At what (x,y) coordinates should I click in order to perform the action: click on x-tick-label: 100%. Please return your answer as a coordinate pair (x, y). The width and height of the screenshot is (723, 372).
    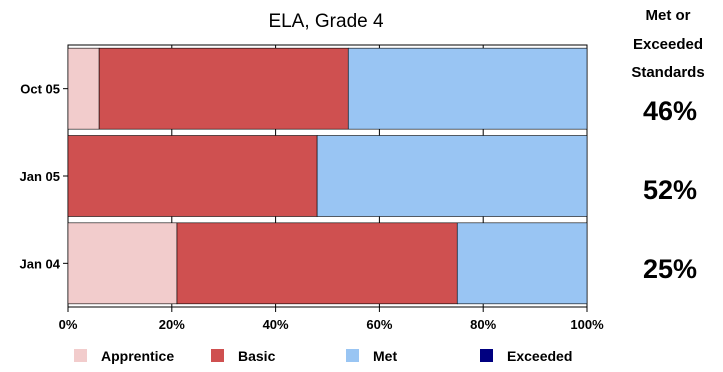
    Looking at the image, I should click on (587, 324).